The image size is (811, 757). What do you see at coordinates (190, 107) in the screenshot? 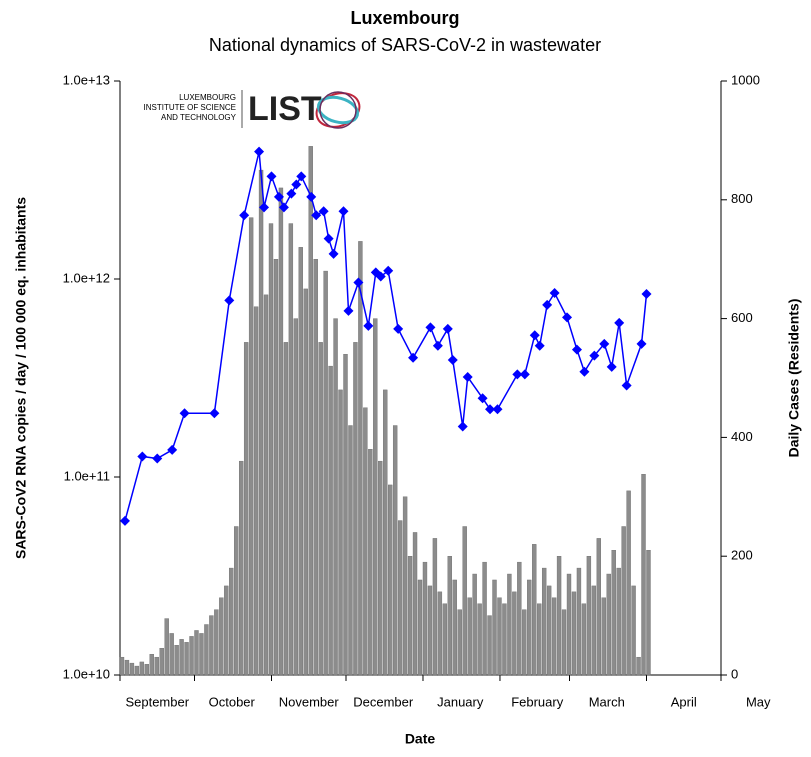
I see `logo-text: INSTITUTE OF SCIENCE` at bounding box center [190, 107].